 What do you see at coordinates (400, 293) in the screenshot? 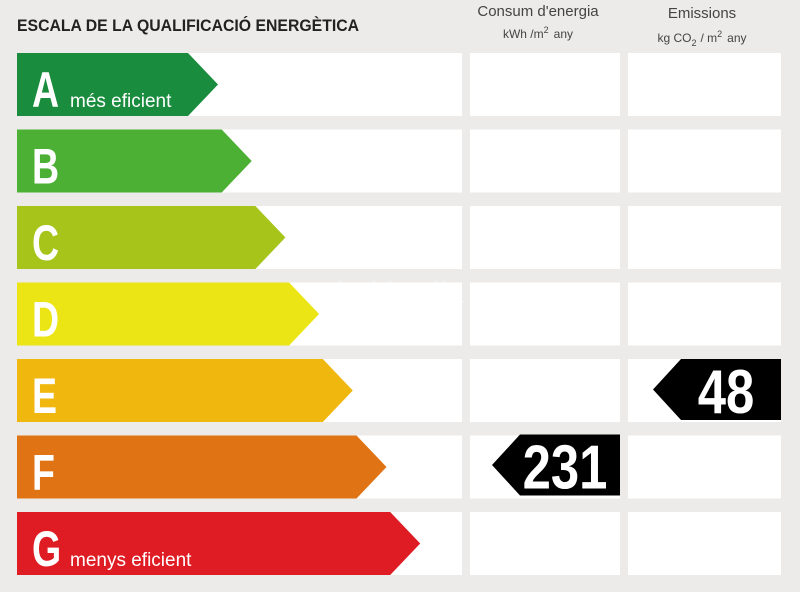
I see `watermark: habitaclia` at bounding box center [400, 293].